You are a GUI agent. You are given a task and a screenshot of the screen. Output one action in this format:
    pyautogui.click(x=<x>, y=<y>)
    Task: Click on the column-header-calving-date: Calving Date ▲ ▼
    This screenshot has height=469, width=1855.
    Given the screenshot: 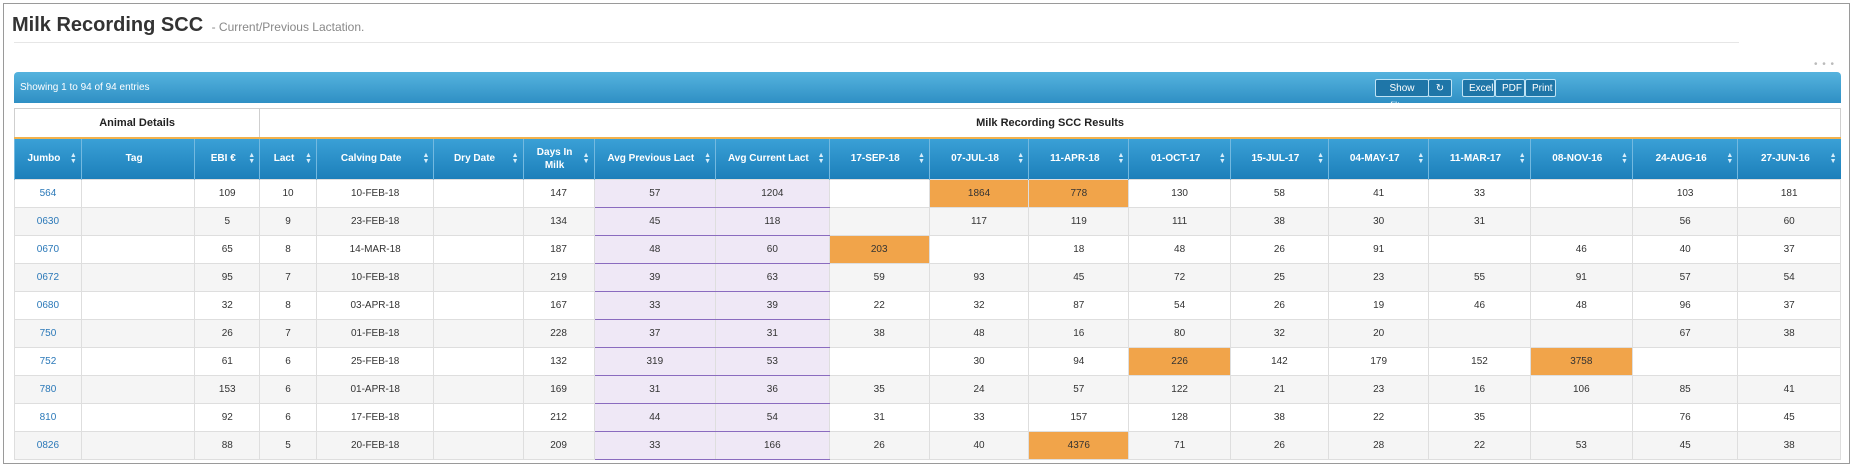 What is the action you would take?
    pyautogui.click(x=374, y=158)
    